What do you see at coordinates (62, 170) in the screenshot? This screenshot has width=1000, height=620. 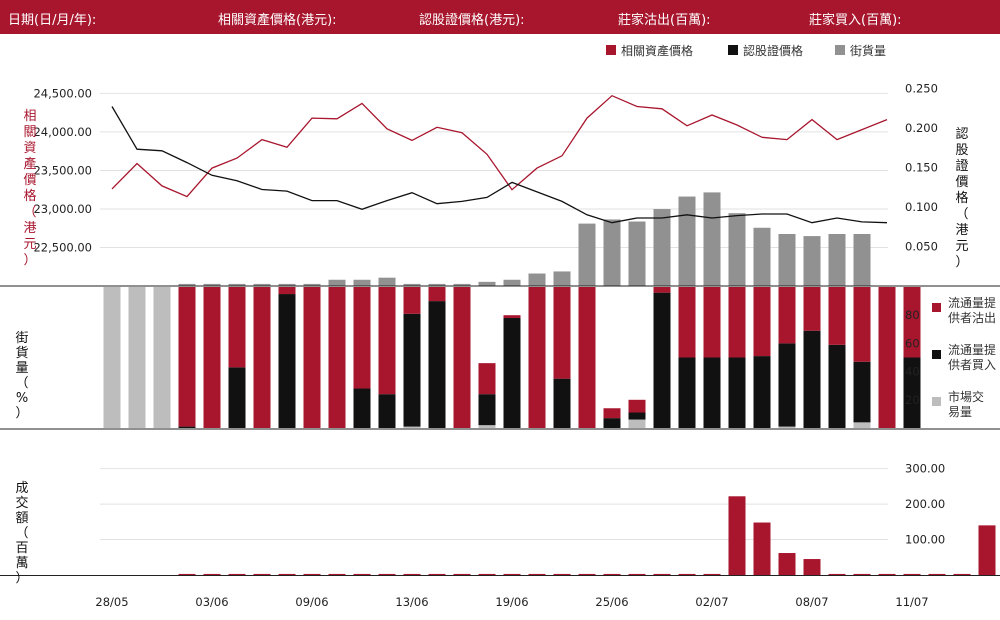 I see `left-tick-label: 23,500.00` at bounding box center [62, 170].